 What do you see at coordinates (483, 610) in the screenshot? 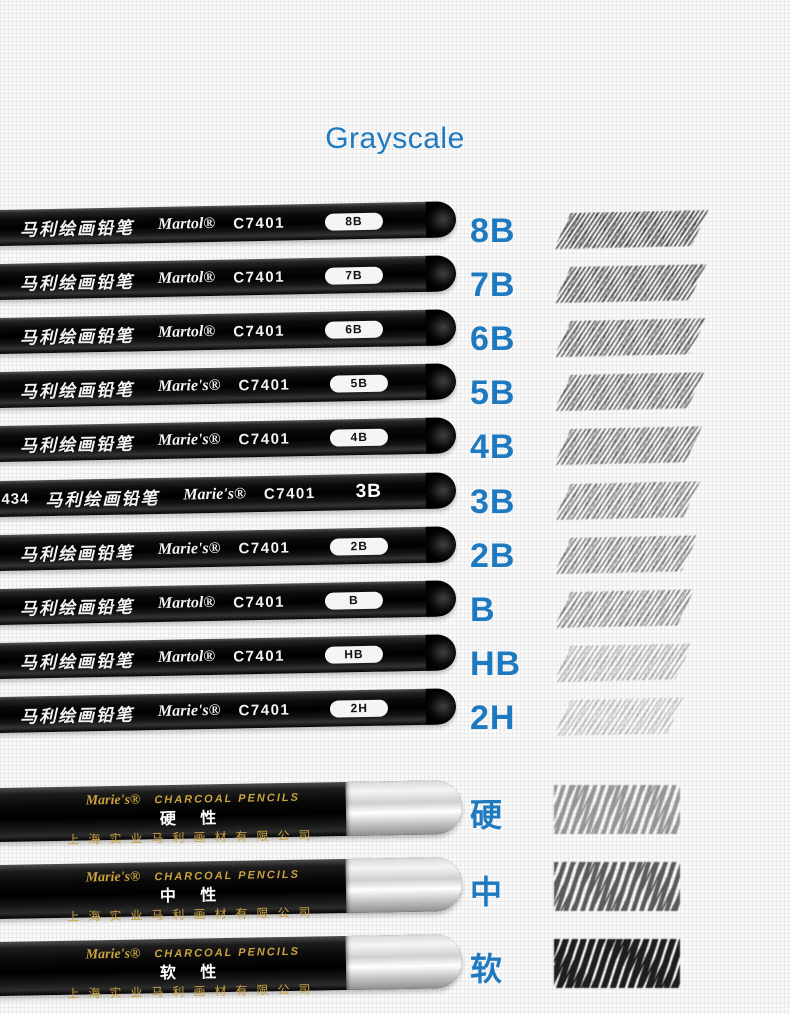
I see `grade-label: B` at bounding box center [483, 610].